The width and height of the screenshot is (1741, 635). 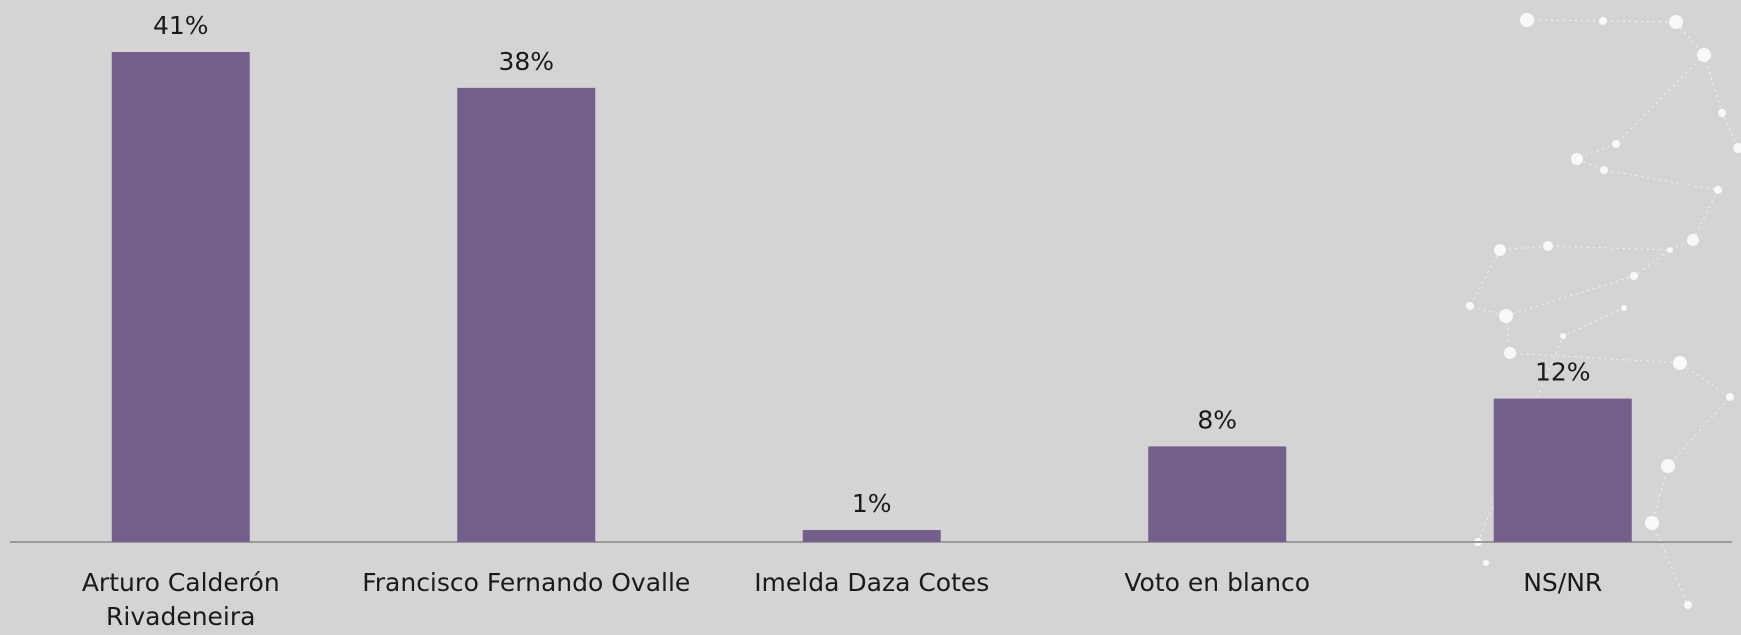 What do you see at coordinates (1604, 312) in the screenshot?
I see `decoration-lines` at bounding box center [1604, 312].